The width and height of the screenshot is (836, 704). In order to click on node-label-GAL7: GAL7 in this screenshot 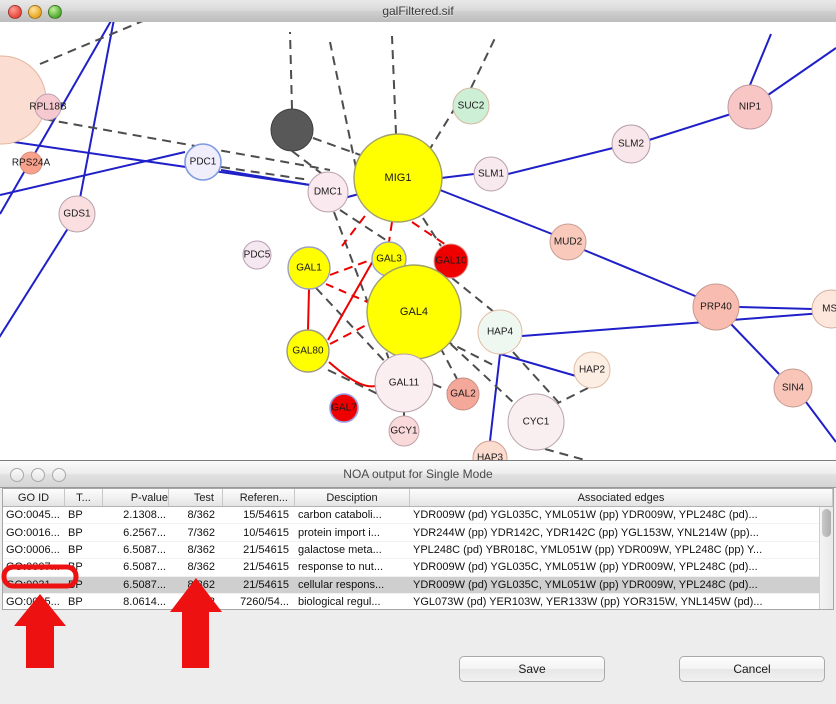, I will do `click(344, 408)`.